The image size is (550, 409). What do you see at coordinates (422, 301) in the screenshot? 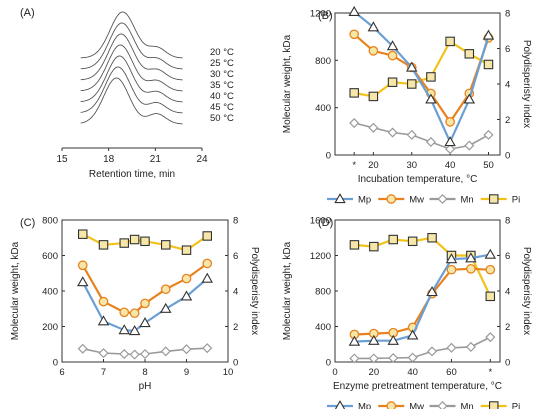
I see `panel-d-series-mw-line` at bounding box center [422, 301].